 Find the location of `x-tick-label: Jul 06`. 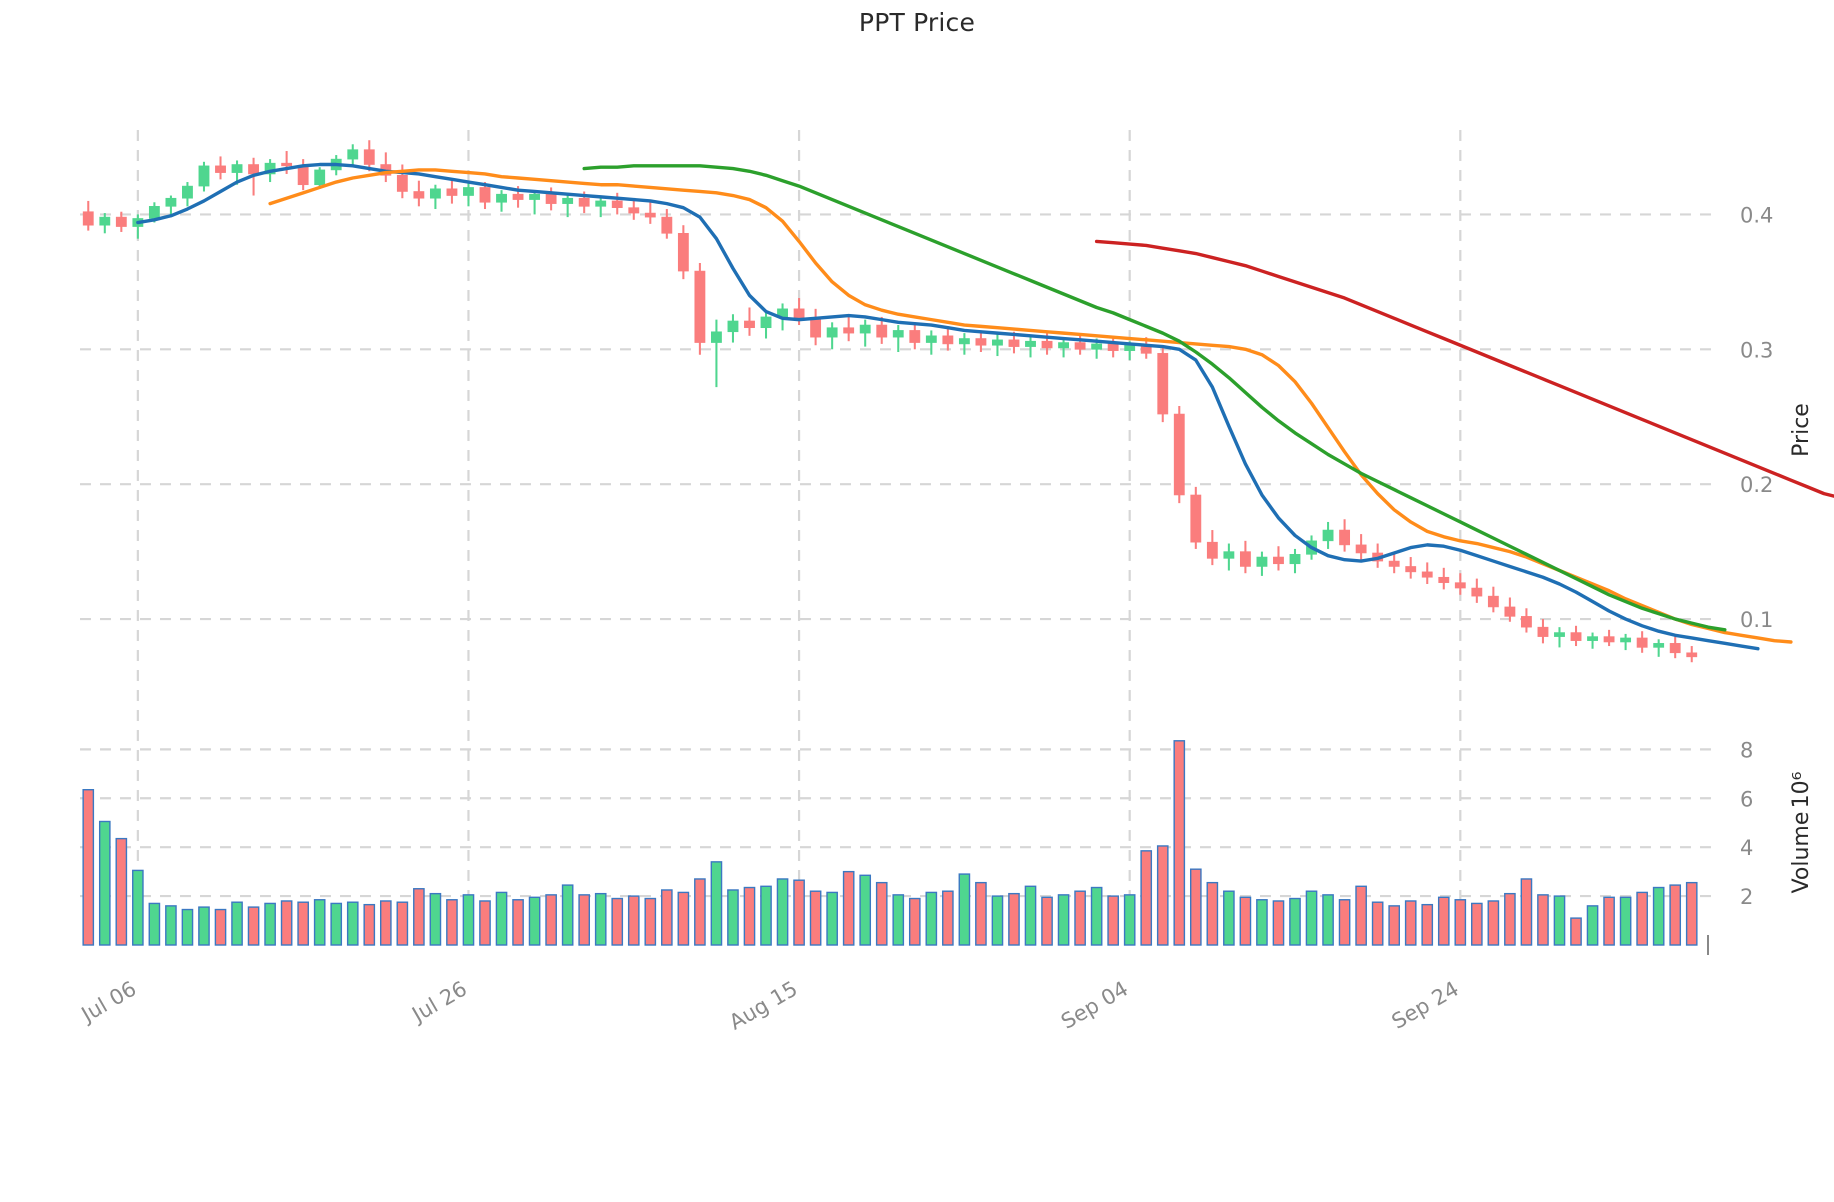

x-tick-label: Jul 06 is located at coordinates (108, 1002).